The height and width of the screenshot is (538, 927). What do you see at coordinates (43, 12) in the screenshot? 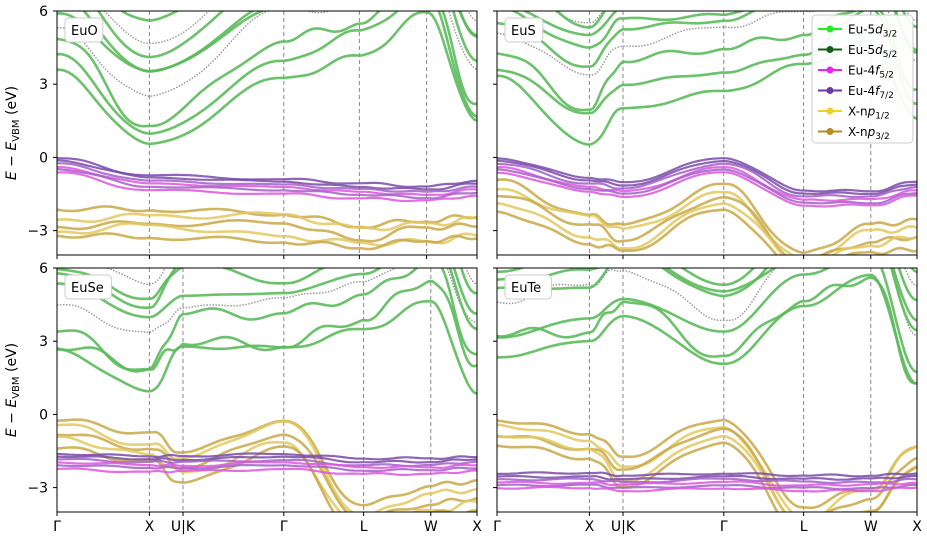
I see `y-tick-label: 6` at bounding box center [43, 12].